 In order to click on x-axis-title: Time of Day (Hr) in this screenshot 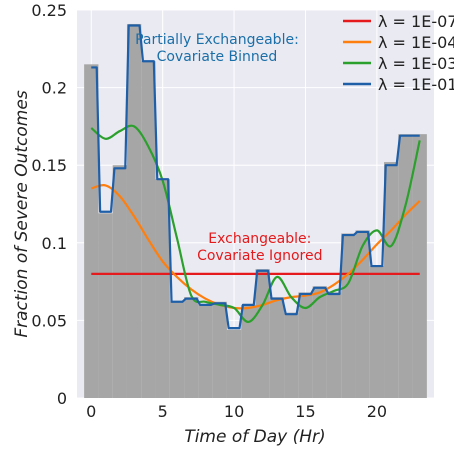, I will do `click(254, 437)`.